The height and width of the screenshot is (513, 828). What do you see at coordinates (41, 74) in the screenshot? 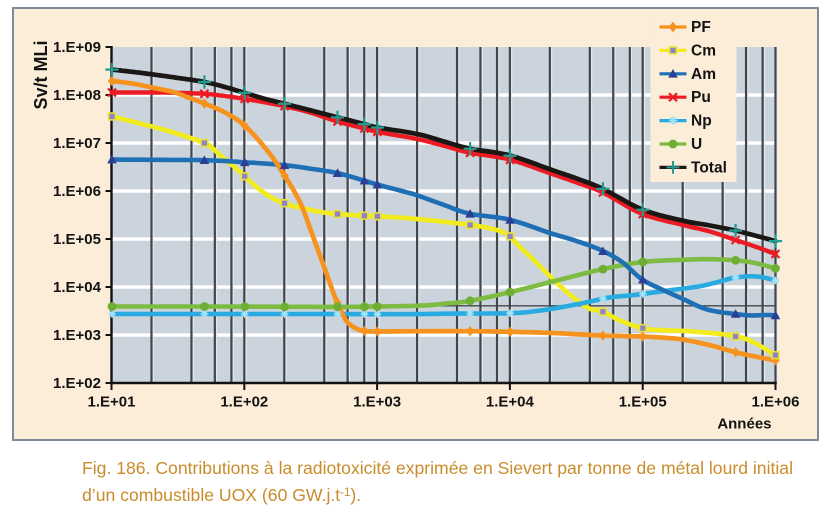
I see `svg-text: Sv/t MLi` at bounding box center [41, 74].